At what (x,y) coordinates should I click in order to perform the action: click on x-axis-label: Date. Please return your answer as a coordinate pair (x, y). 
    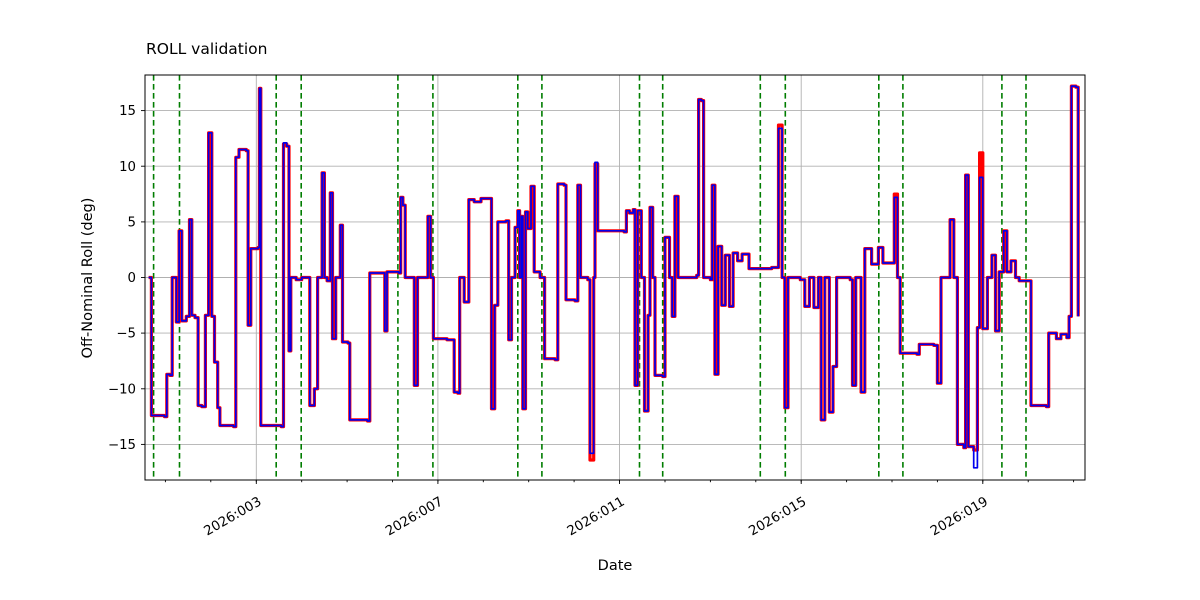
    Looking at the image, I should click on (615, 566).